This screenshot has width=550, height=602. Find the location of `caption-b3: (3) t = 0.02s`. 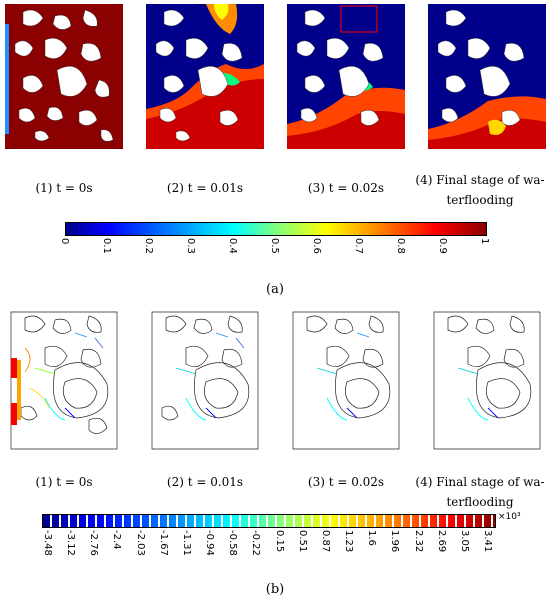

caption-b3: (3) t = 0.02s is located at coordinates (346, 482).